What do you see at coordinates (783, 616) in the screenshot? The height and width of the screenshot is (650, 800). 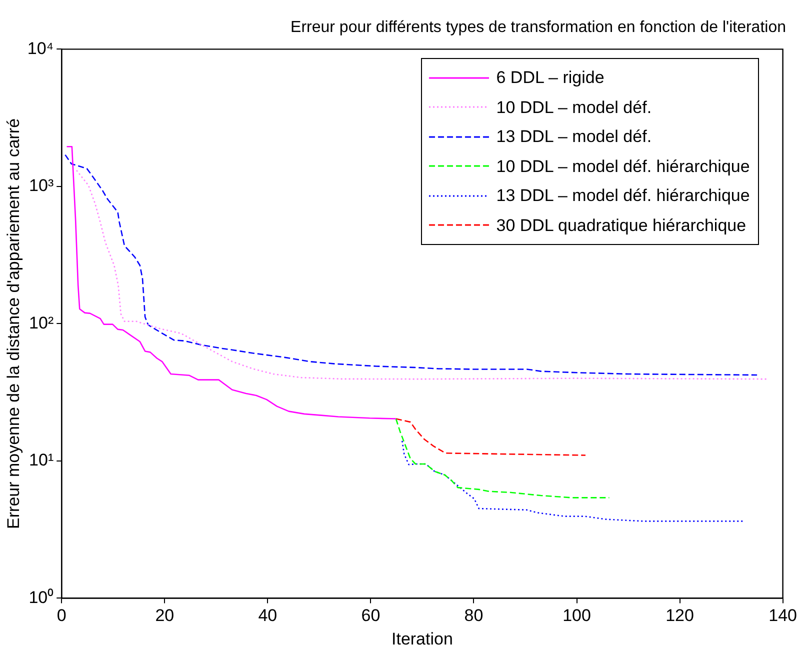 I see `x-tick-label: 140` at bounding box center [783, 616].